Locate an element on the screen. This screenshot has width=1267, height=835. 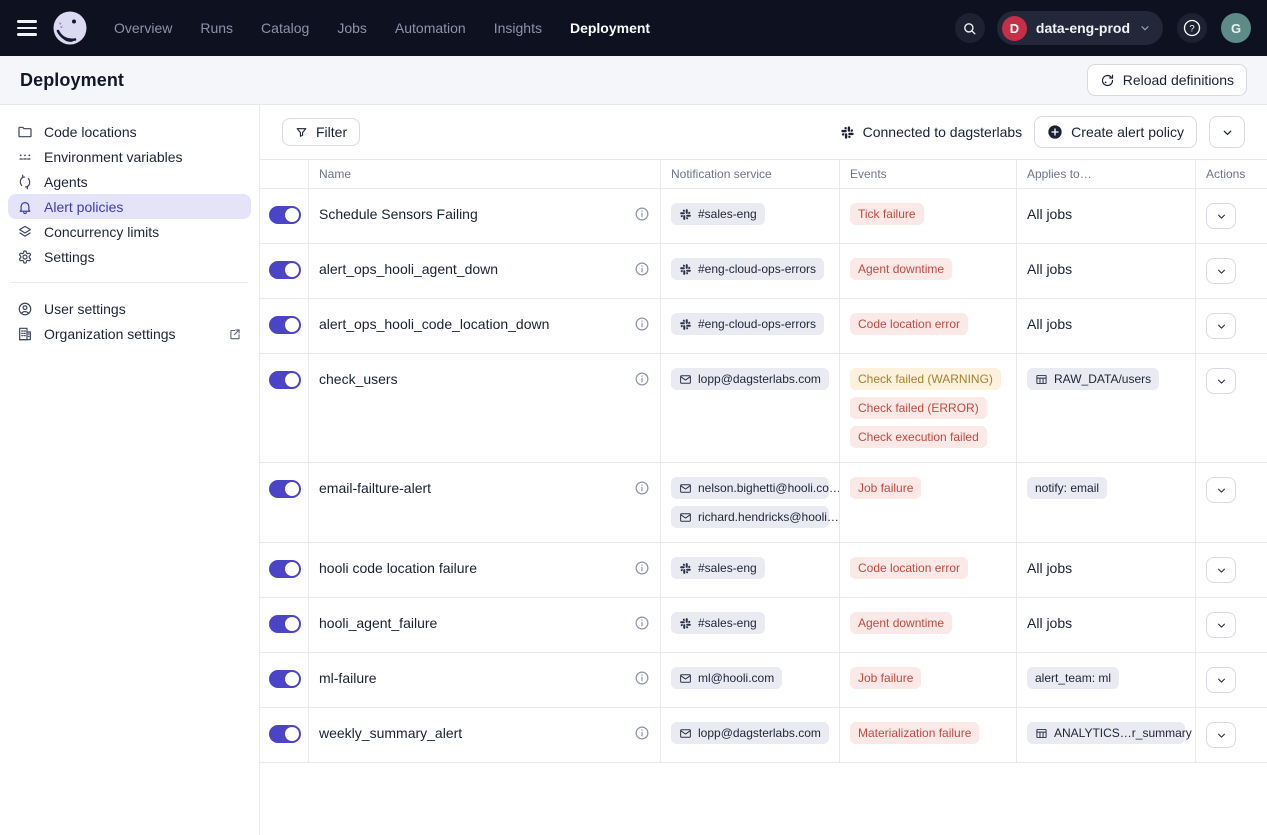
create-alert-policy-button: Create alert policy is located at coordinates (1115, 132).